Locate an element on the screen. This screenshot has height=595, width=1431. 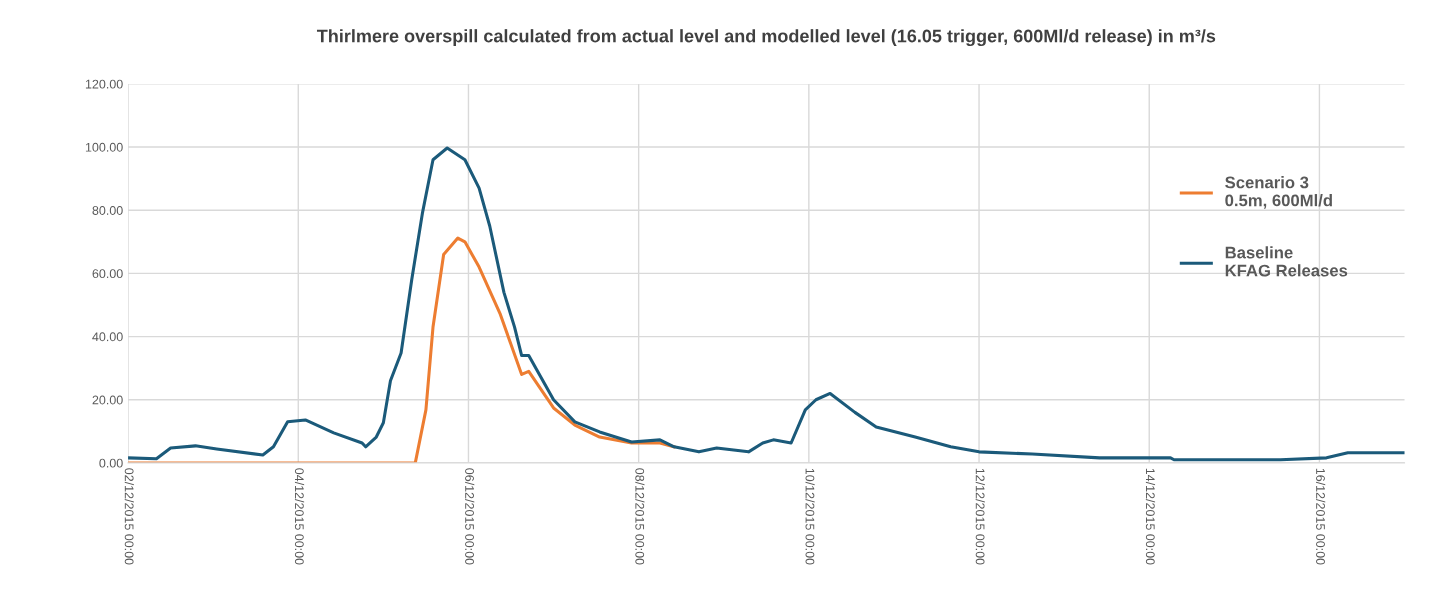
y-tick-label: 120.00 is located at coordinates (104, 84).